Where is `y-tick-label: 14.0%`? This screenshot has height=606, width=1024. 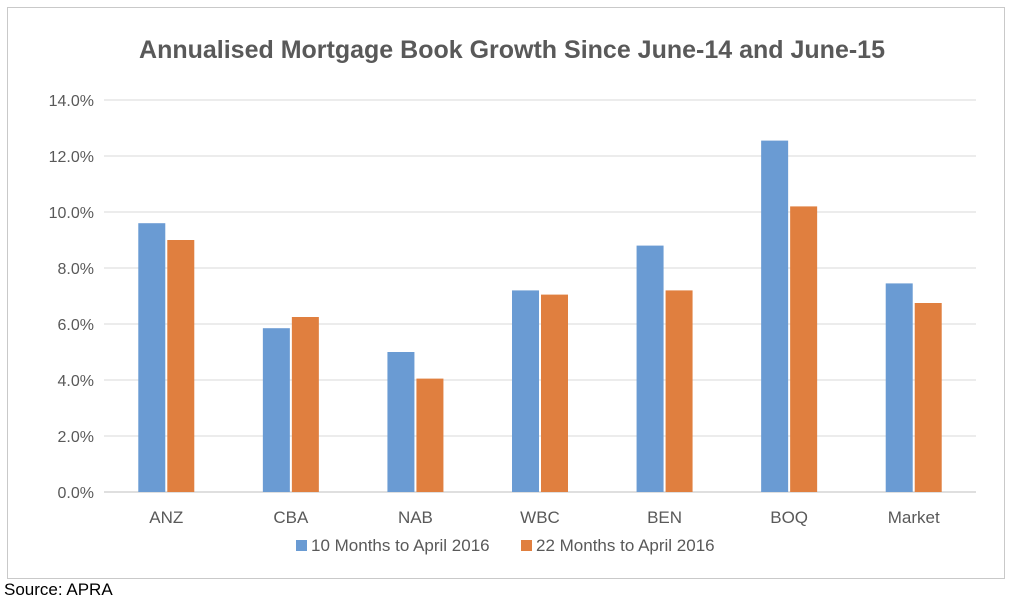 y-tick-label: 14.0% is located at coordinates (71, 101).